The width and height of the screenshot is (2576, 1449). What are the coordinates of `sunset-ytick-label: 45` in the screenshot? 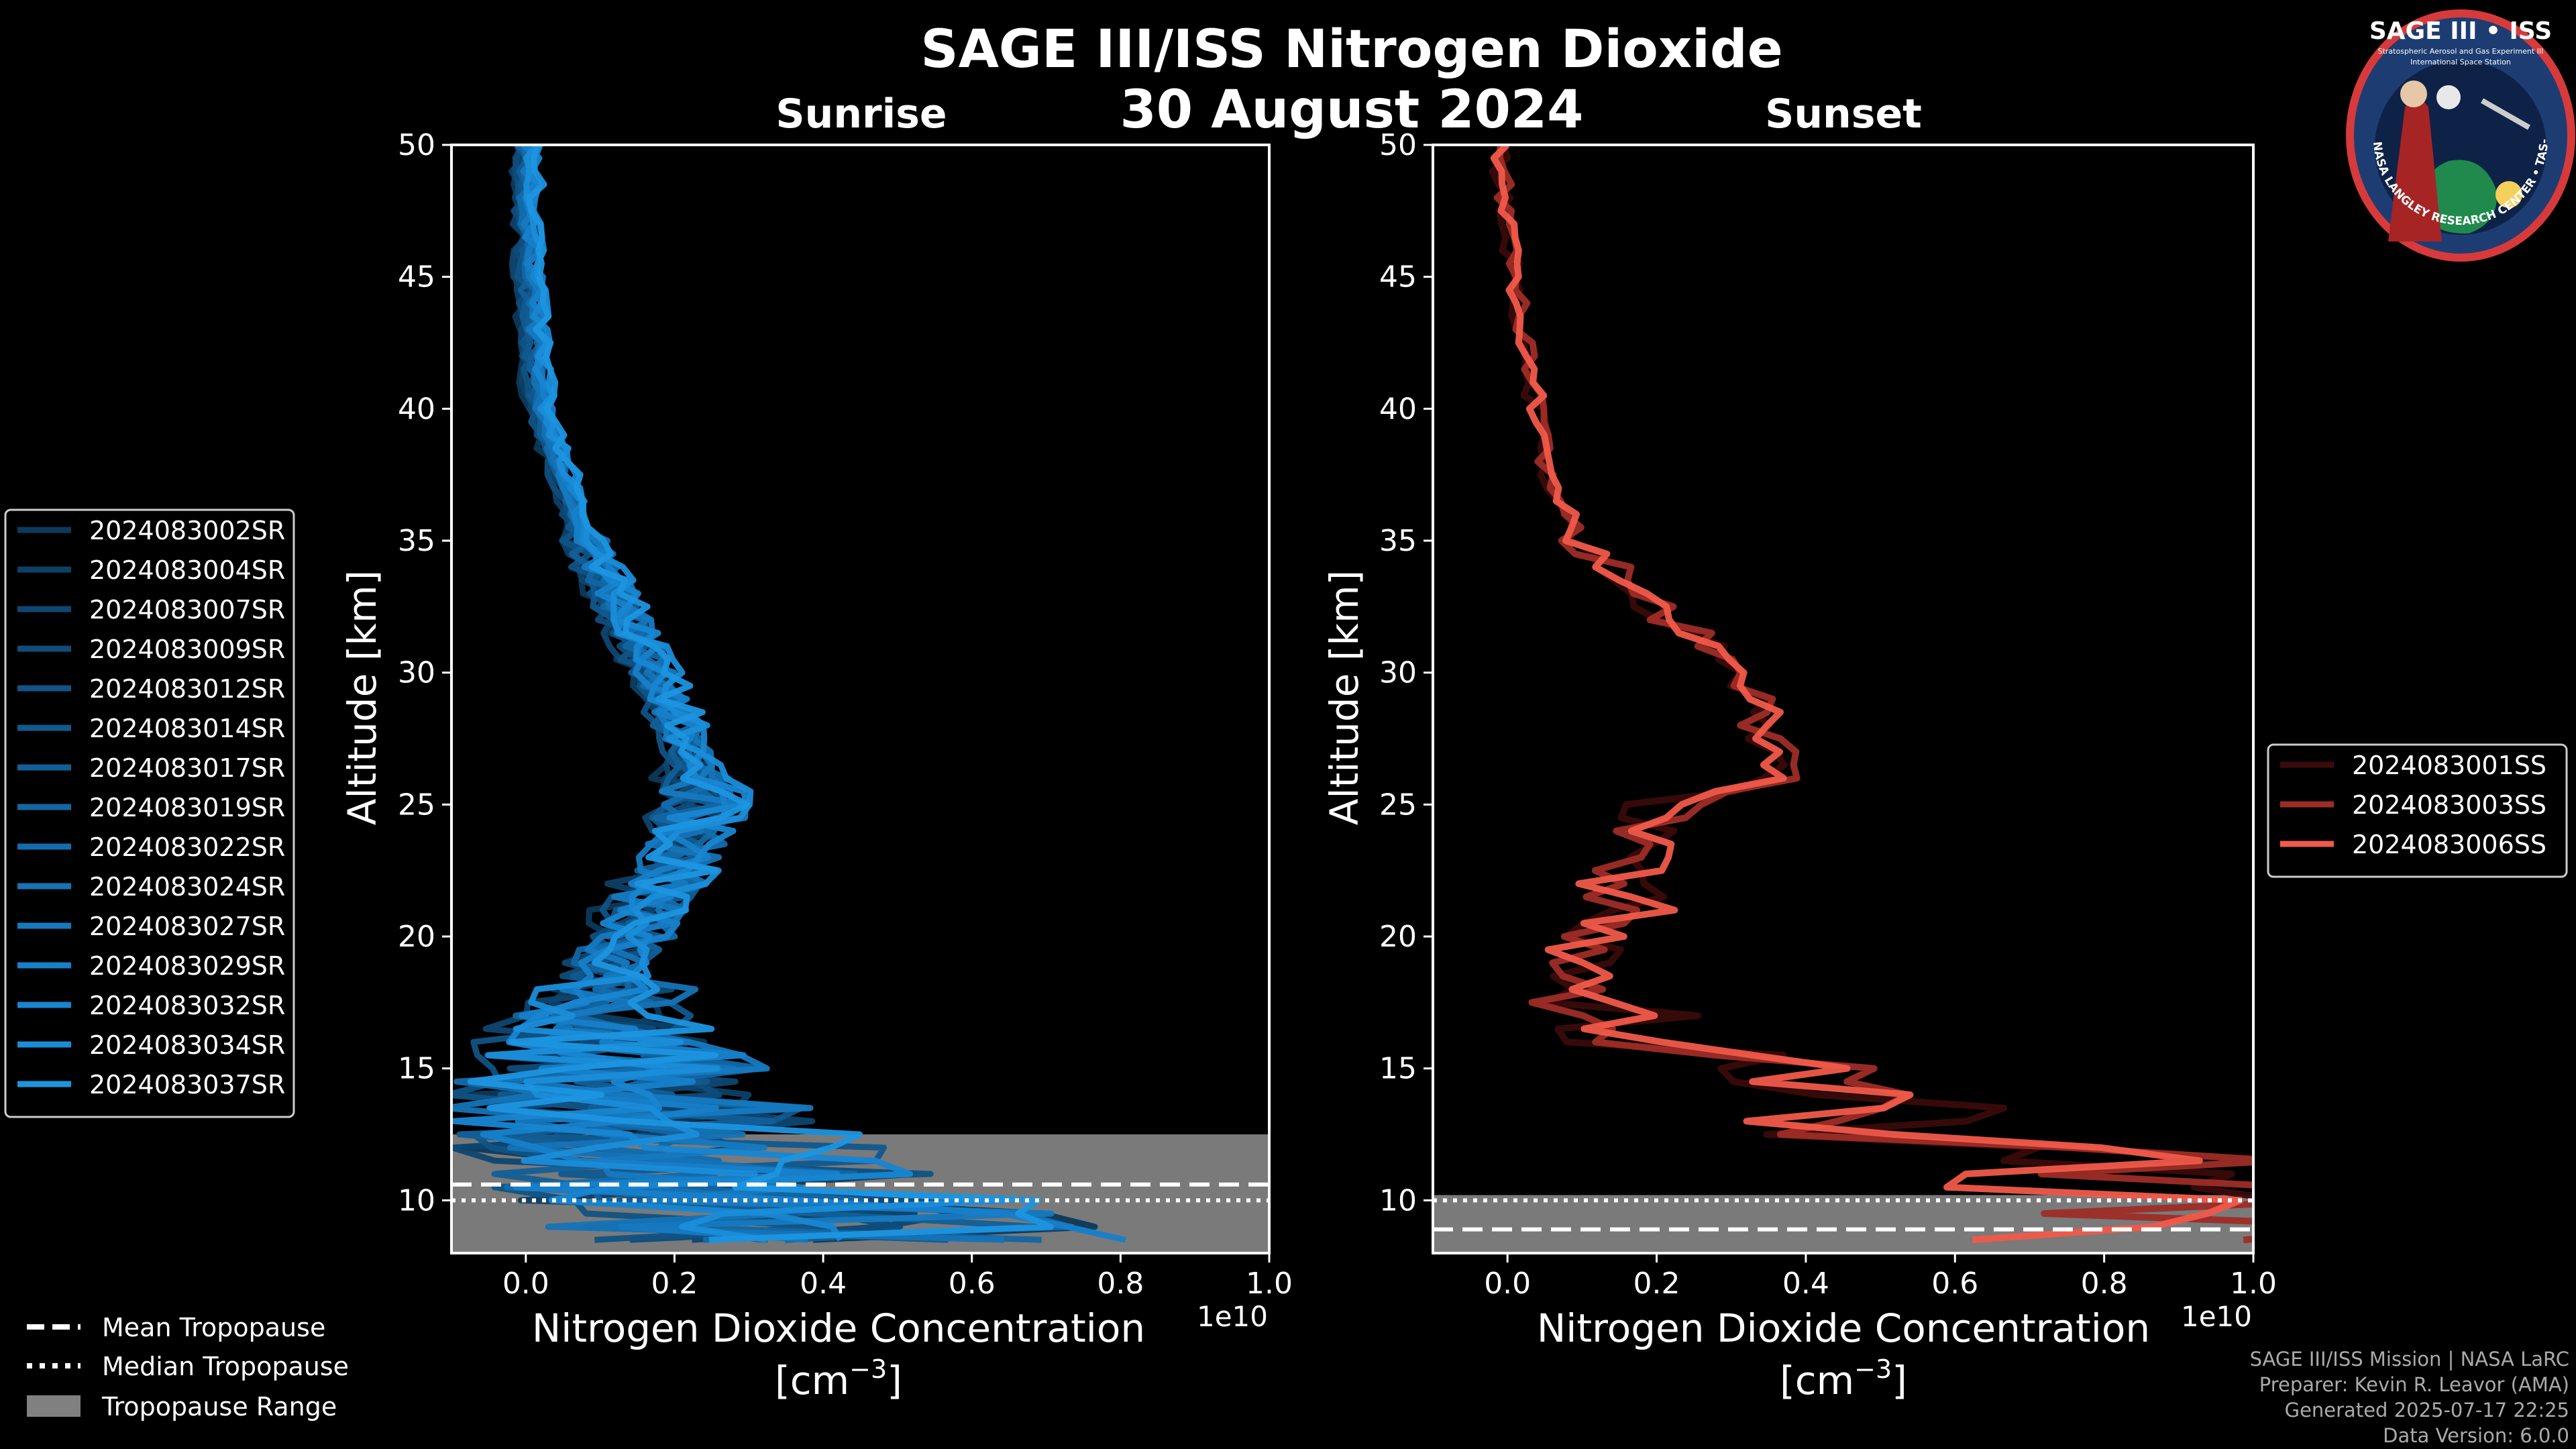 It's located at (1398, 277).